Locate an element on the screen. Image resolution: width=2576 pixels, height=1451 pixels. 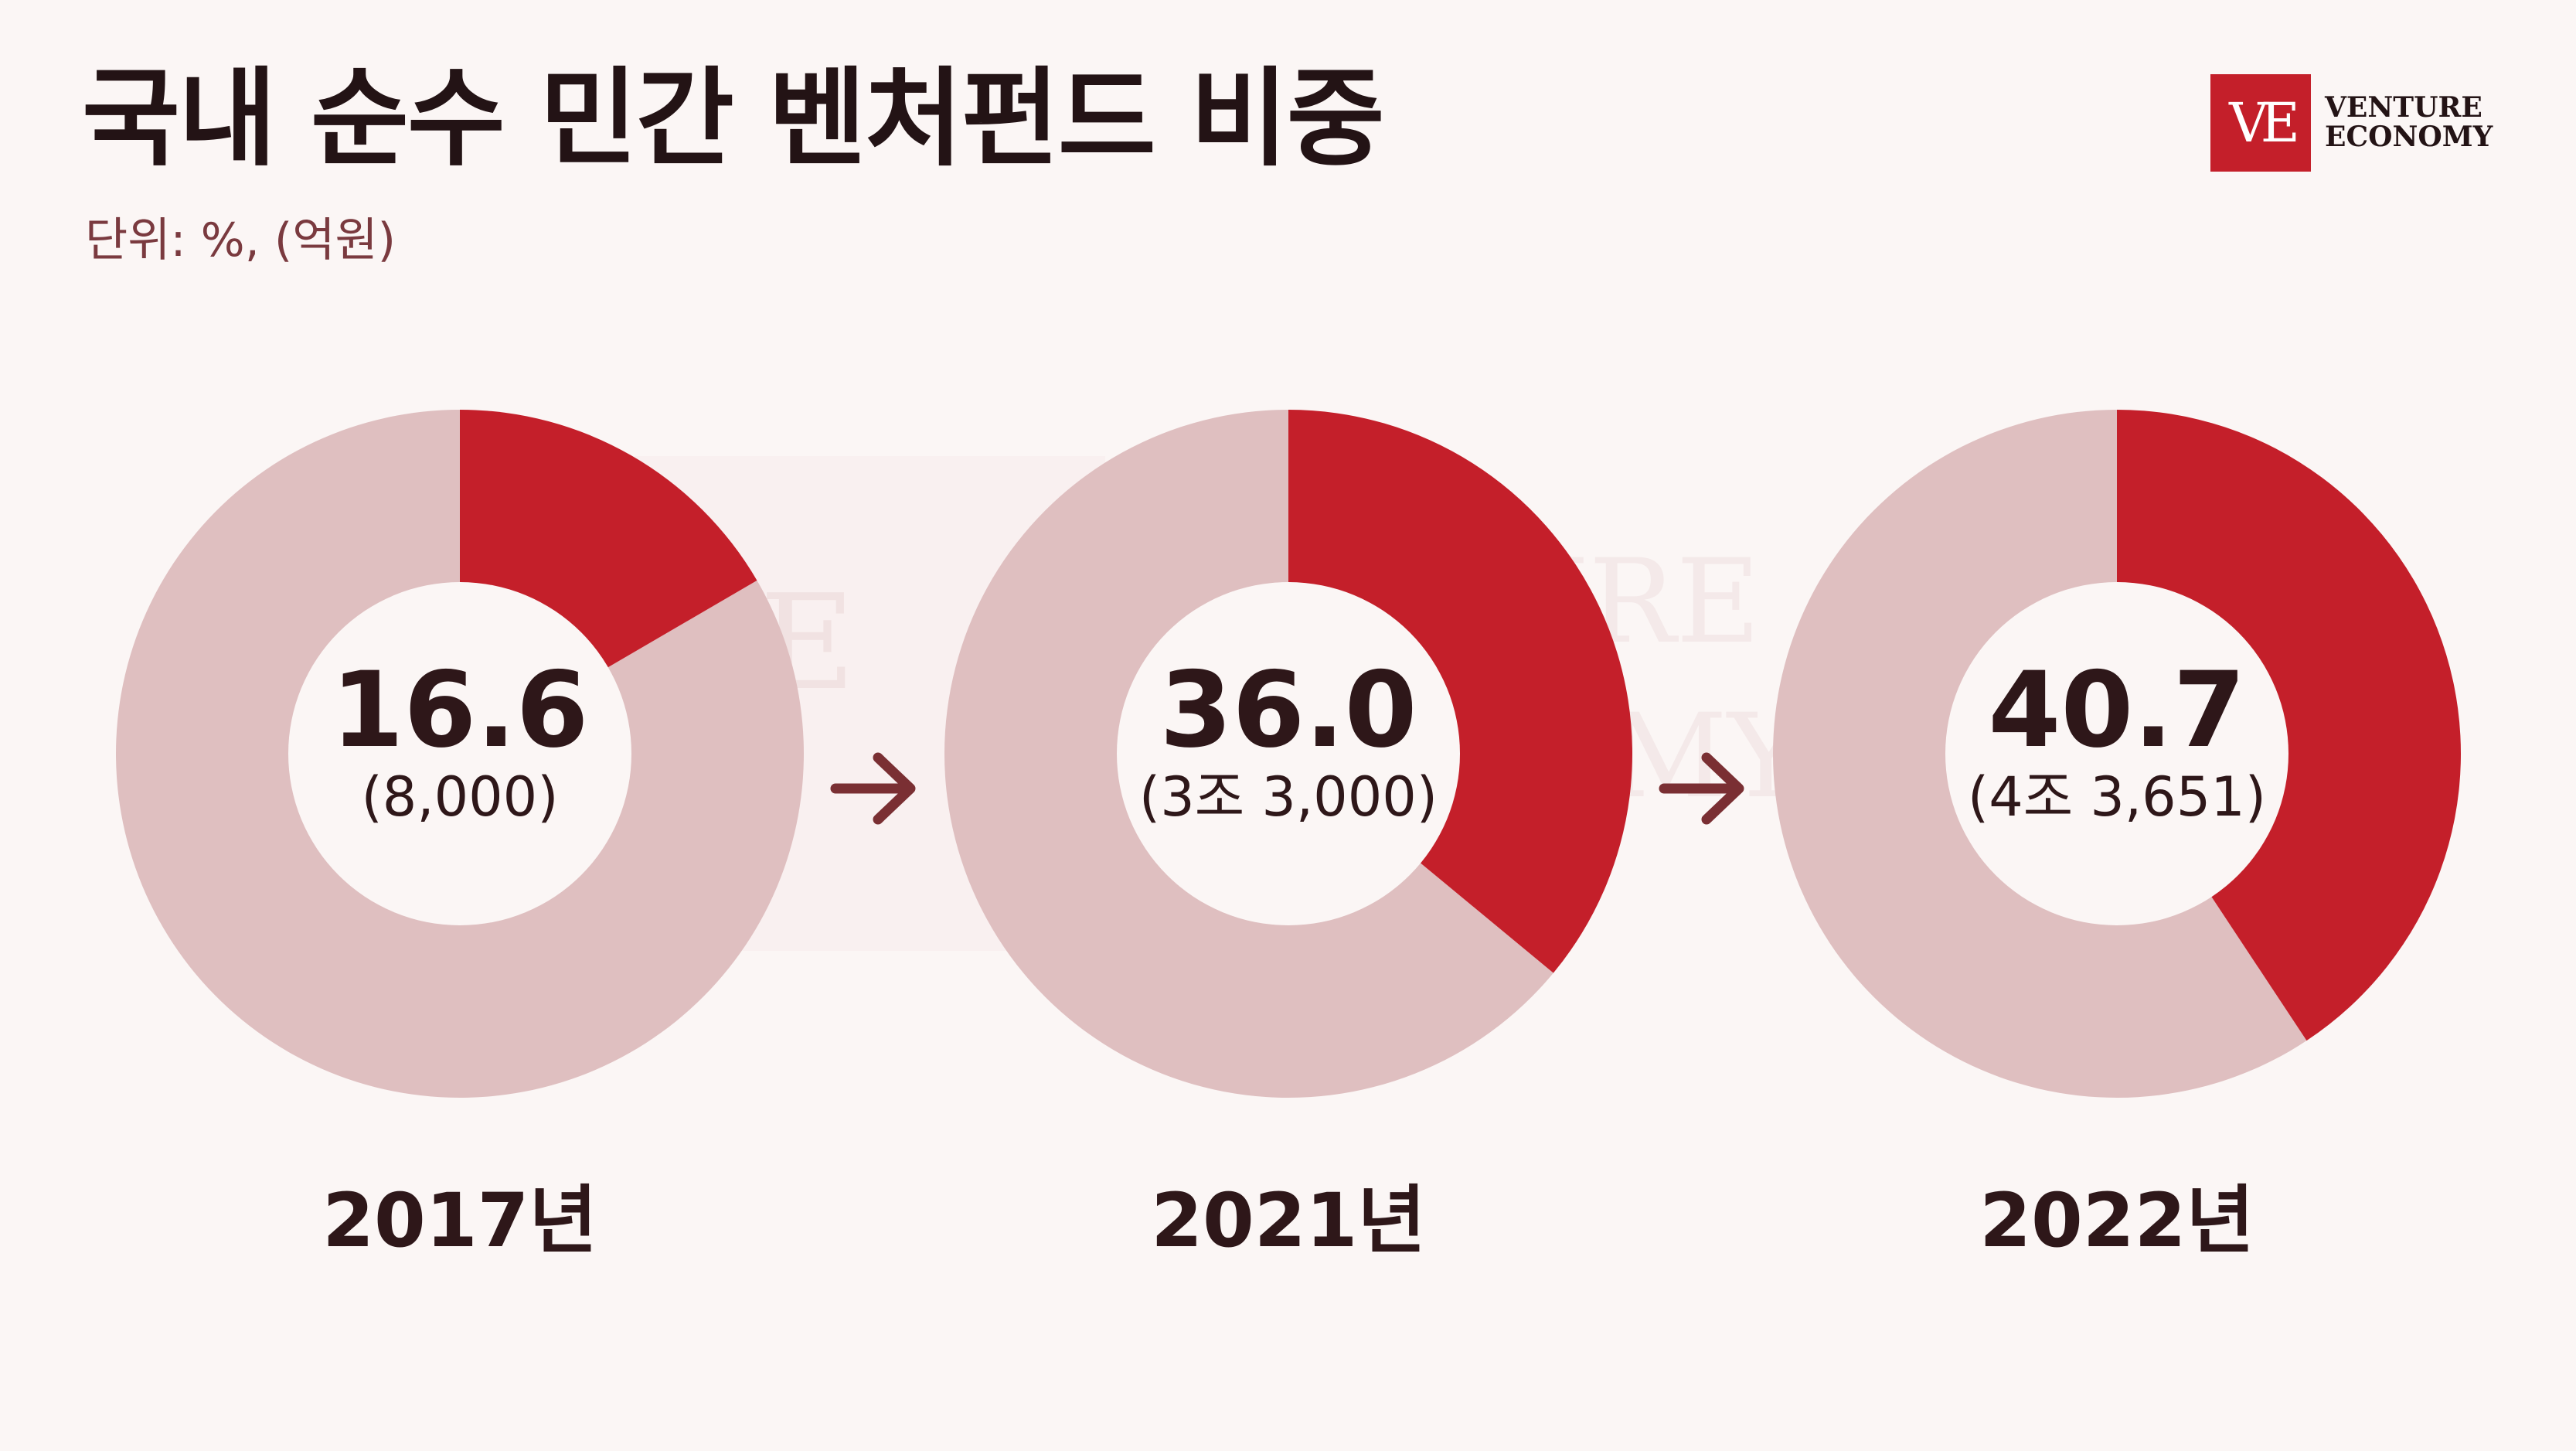
logo-line-1: VENTURE is located at coordinates (2403, 107).